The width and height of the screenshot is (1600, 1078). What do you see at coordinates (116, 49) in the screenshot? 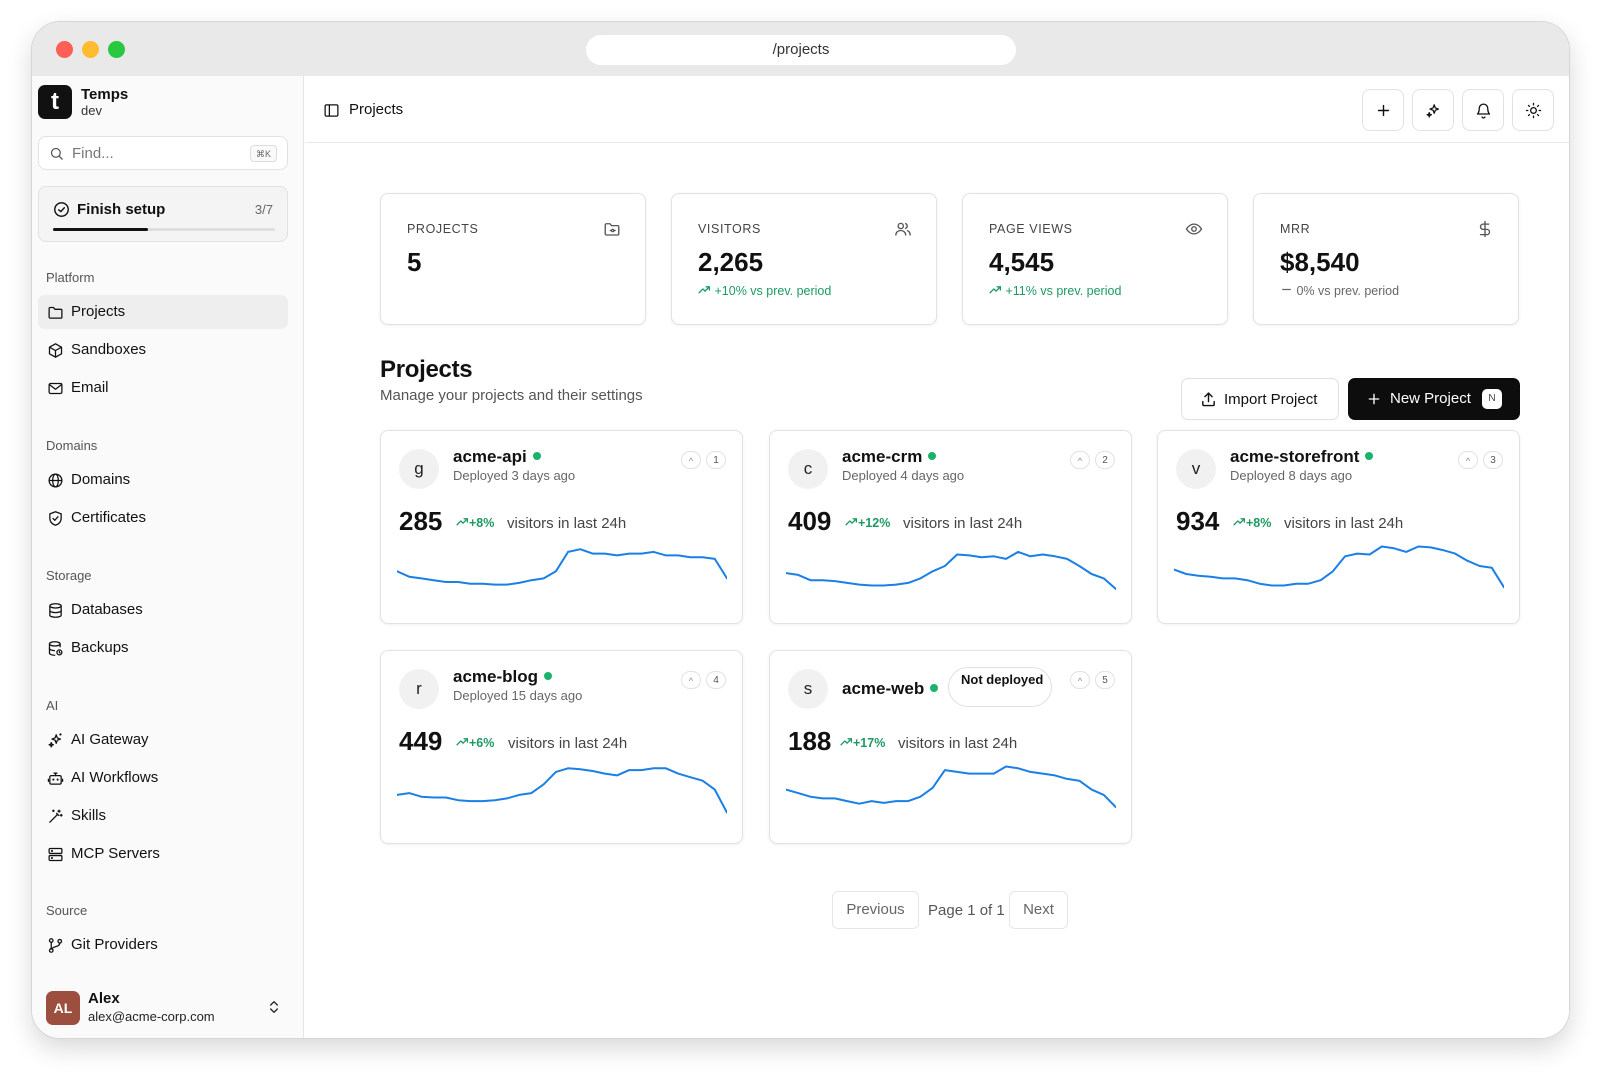
I see `maximize-window-button` at bounding box center [116, 49].